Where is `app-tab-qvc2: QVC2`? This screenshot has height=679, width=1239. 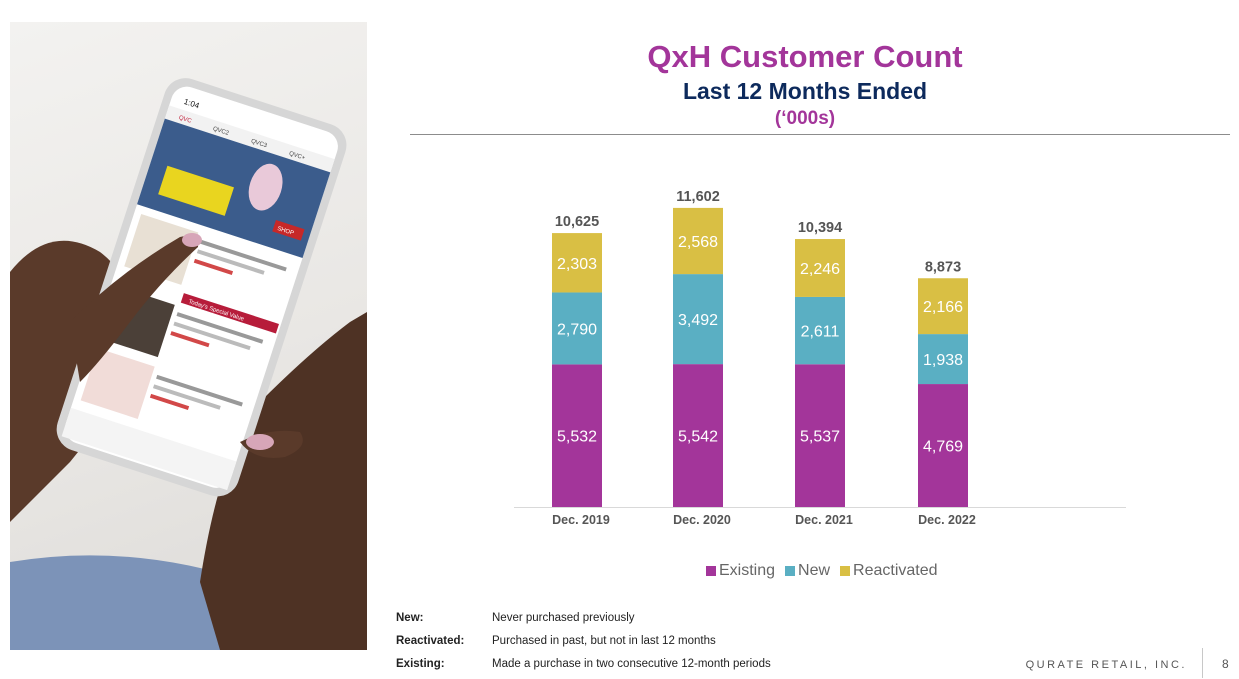
app-tab-qvc2: QVC2 is located at coordinates (221, 131).